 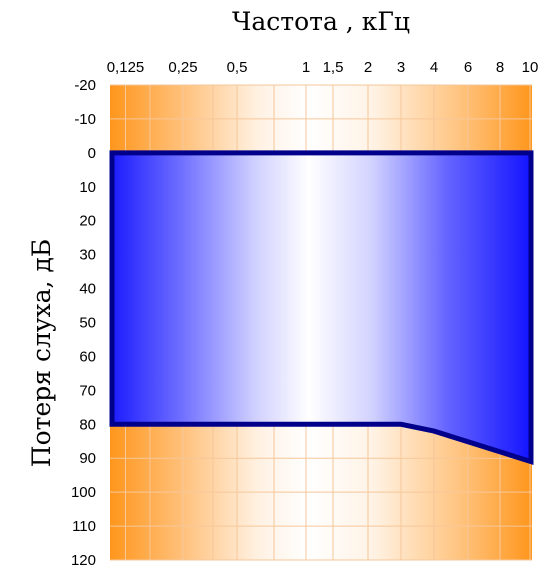 I want to click on y-tick-label: 40, so click(x=87, y=289).